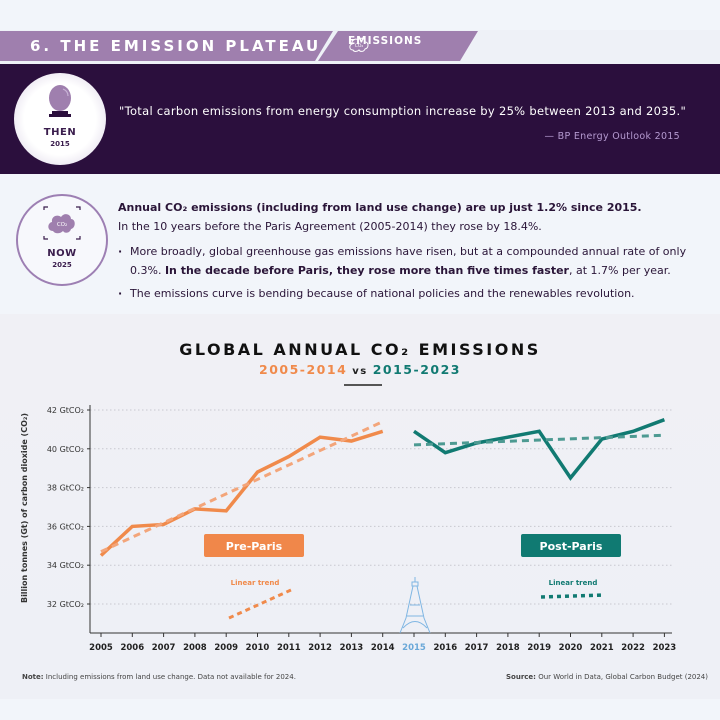  I want to click on pre-paris-label: Pre-Paris, so click(254, 546).